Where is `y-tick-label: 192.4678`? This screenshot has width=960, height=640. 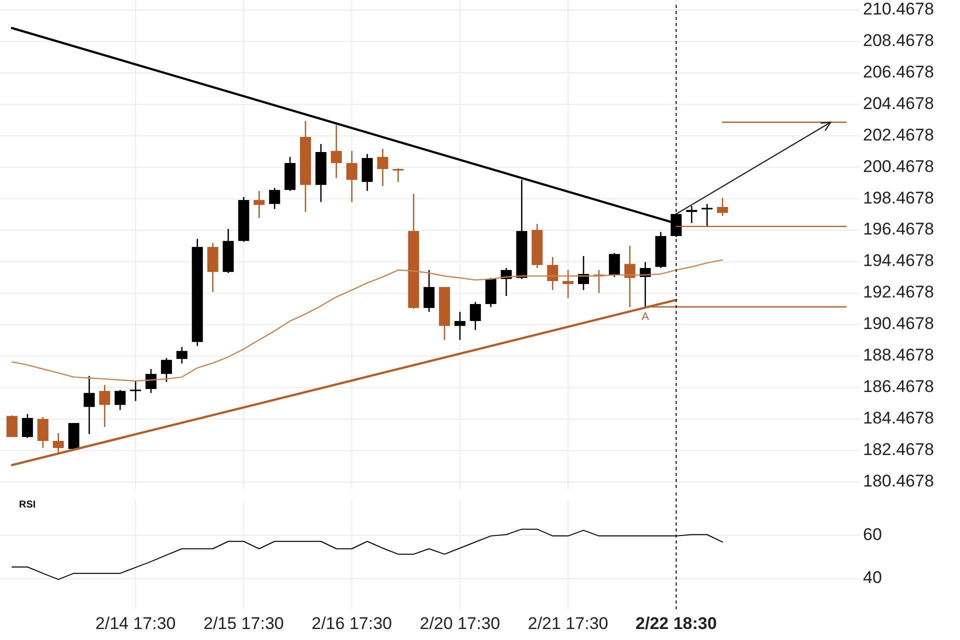 y-tick-label: 192.4678 is located at coordinates (898, 292).